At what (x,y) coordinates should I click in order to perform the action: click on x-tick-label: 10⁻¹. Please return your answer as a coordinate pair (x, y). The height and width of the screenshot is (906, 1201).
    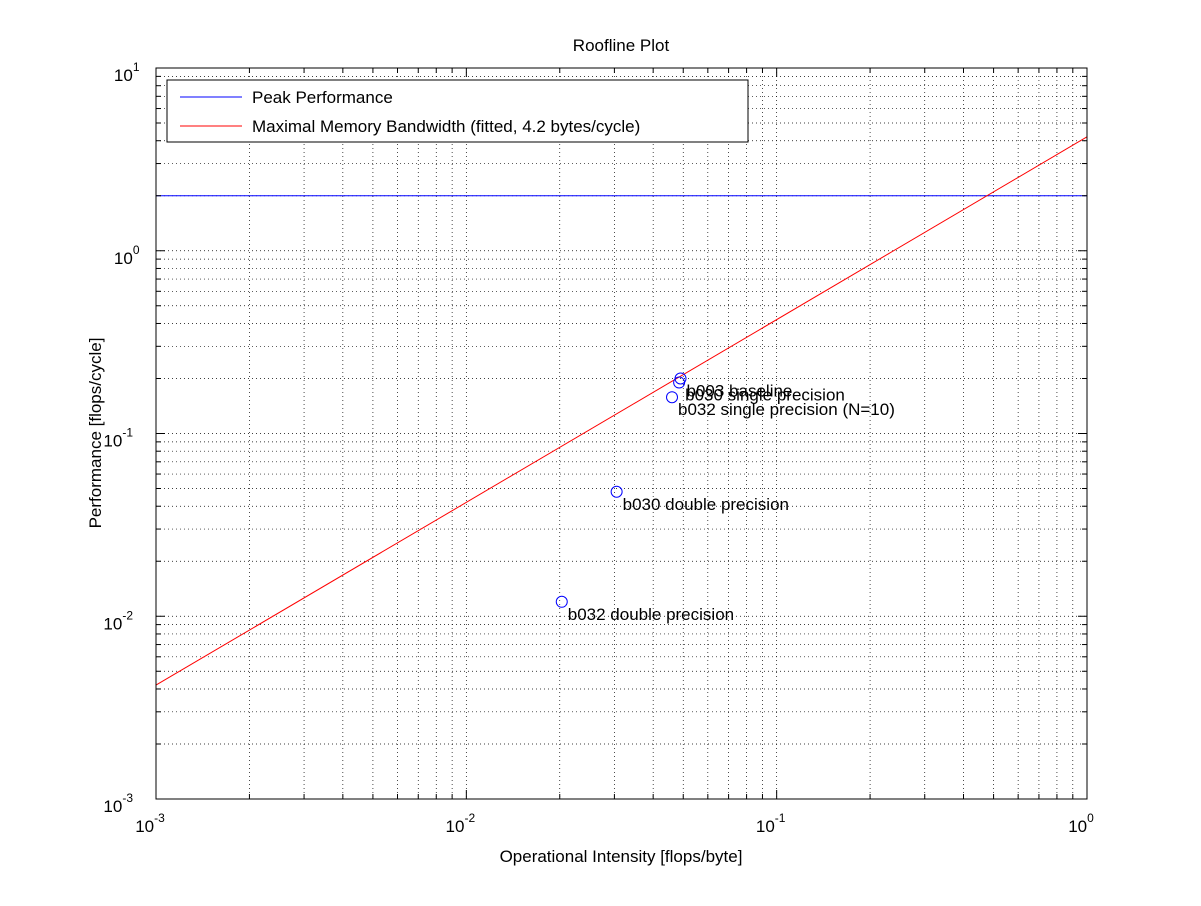
    Looking at the image, I should click on (771, 823).